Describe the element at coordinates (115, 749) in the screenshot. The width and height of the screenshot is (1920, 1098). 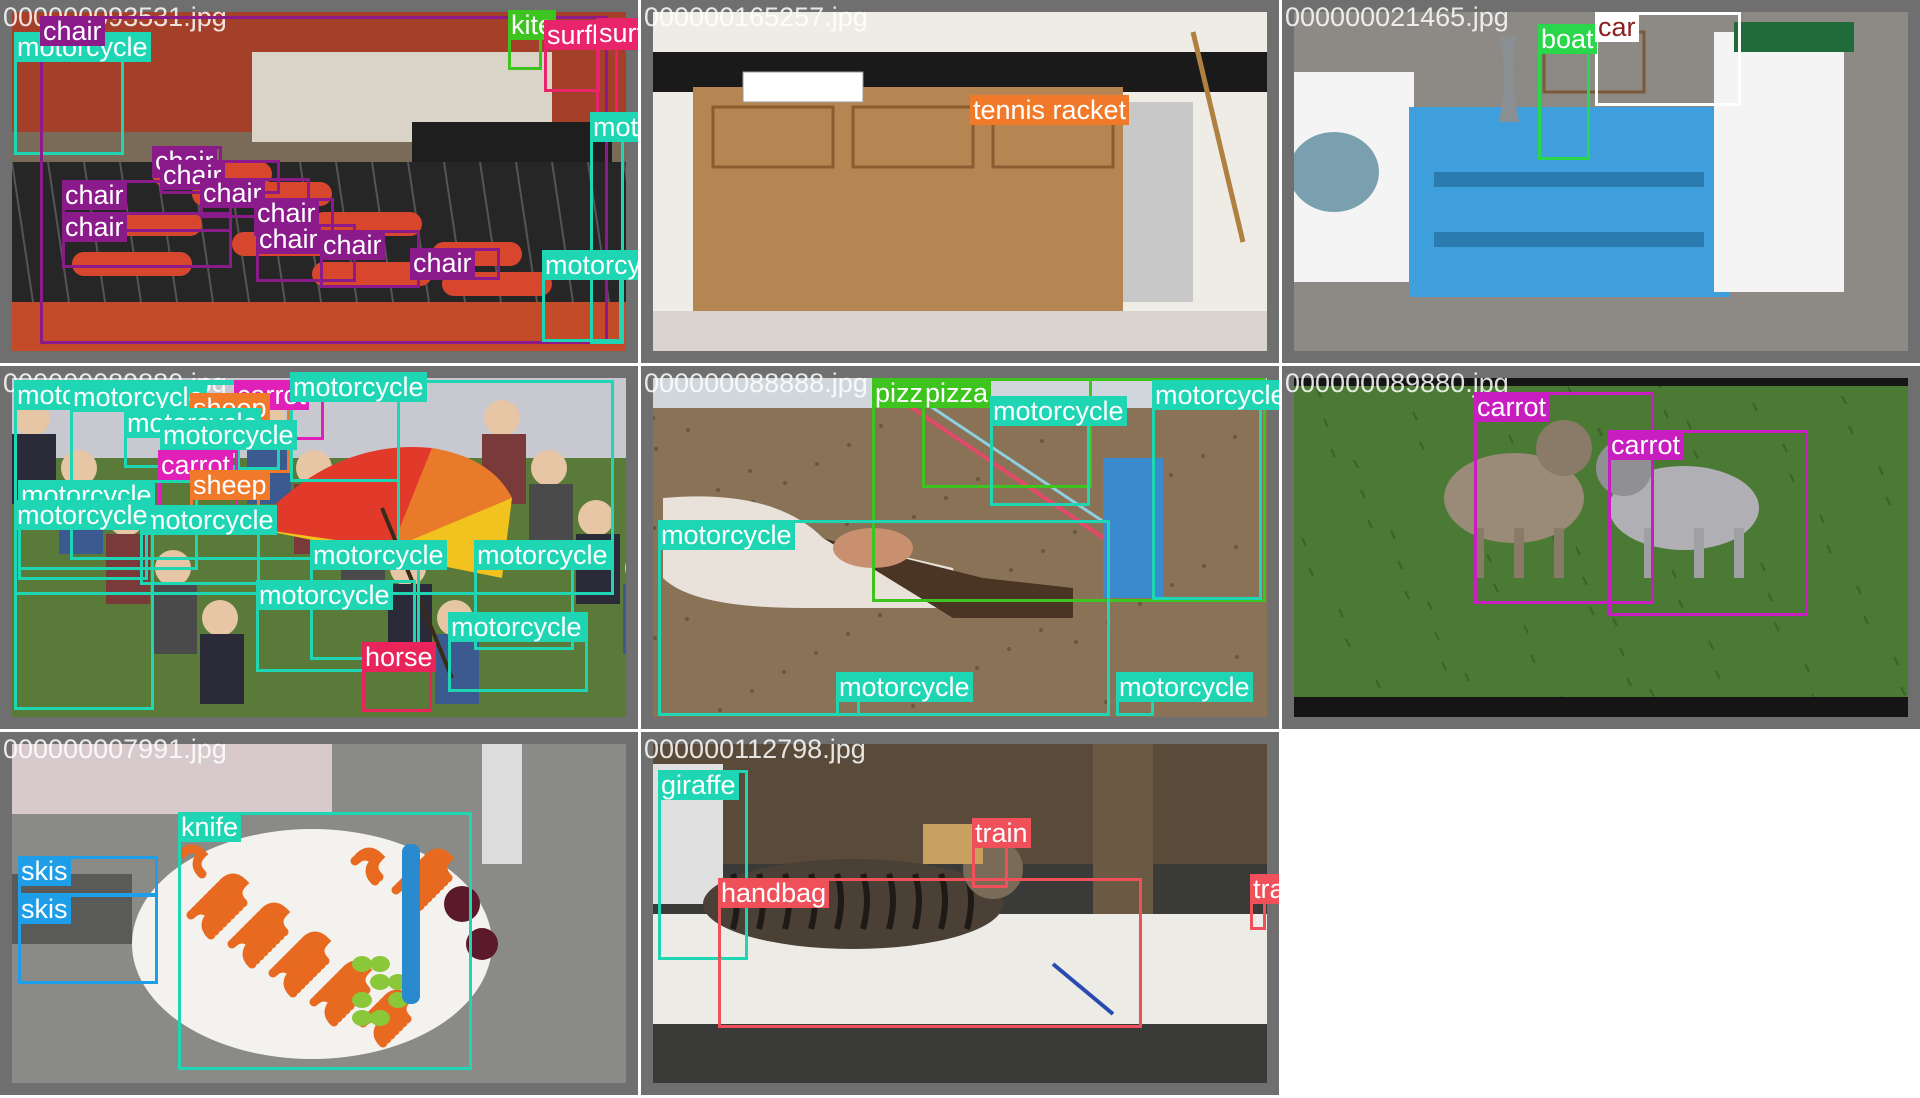
I see `image-filename: 000000007991.jpg` at that location.